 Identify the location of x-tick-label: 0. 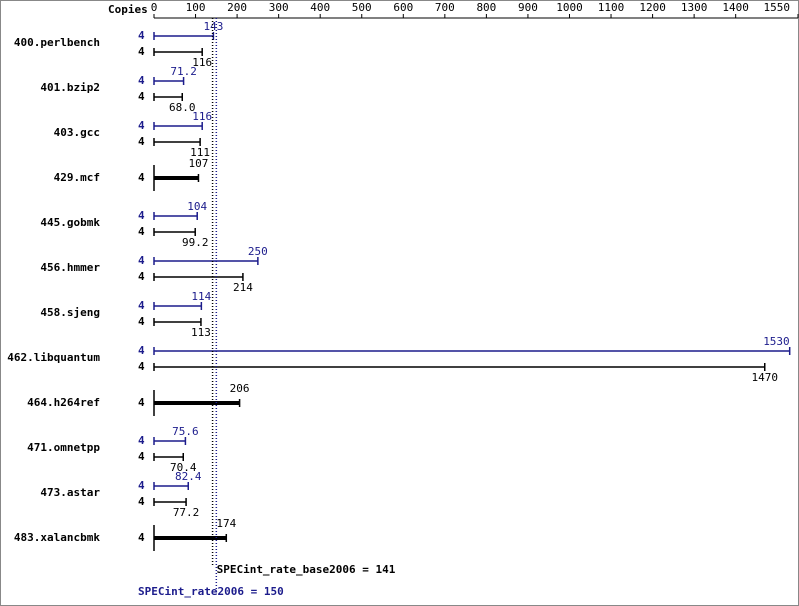
(154, 7).